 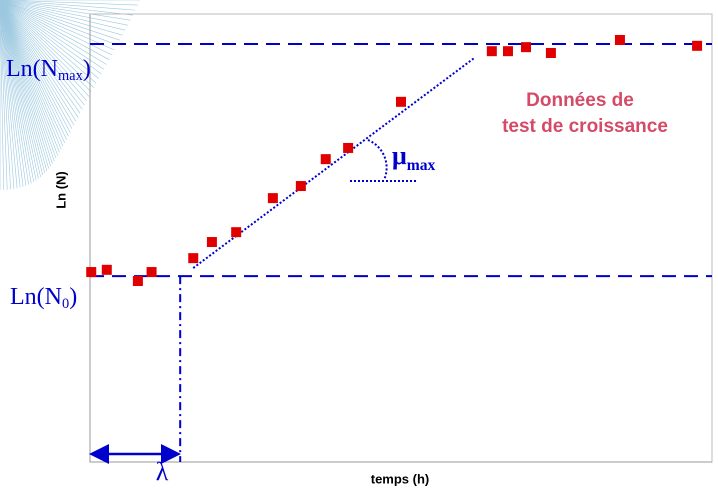 I want to click on note: test de croissance, so click(x=585, y=126).